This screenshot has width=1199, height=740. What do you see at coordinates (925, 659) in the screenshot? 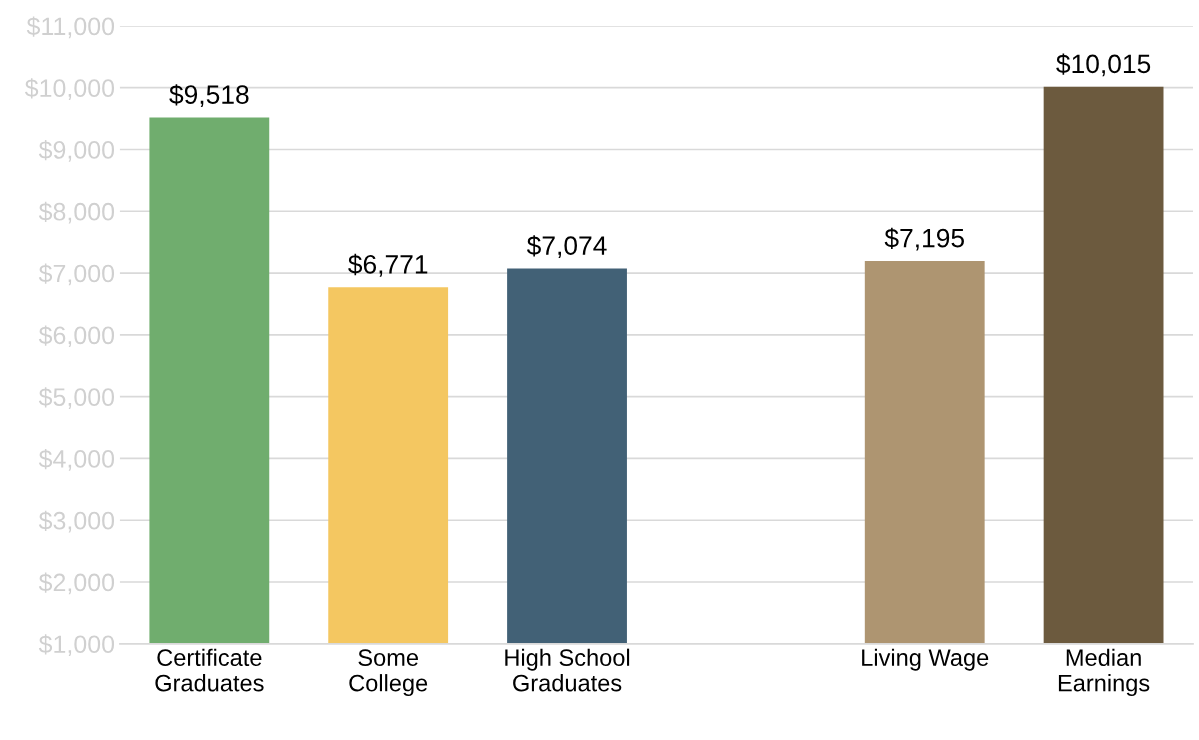
I see `x-tick-label: Living Wage` at bounding box center [925, 659].